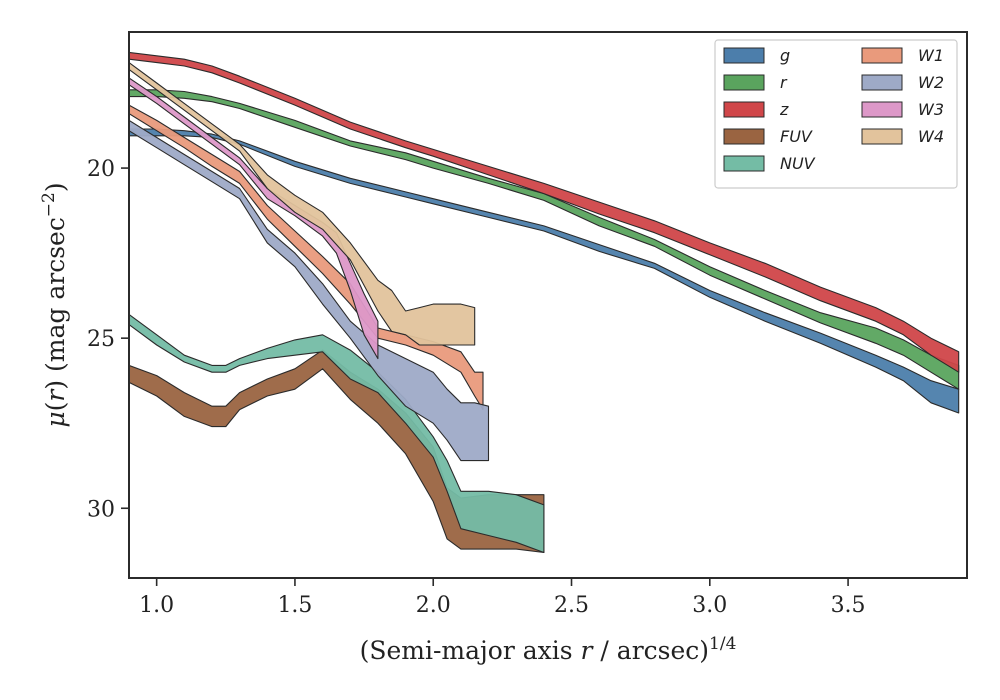  I want to click on series-band-w4, so click(302, 204).